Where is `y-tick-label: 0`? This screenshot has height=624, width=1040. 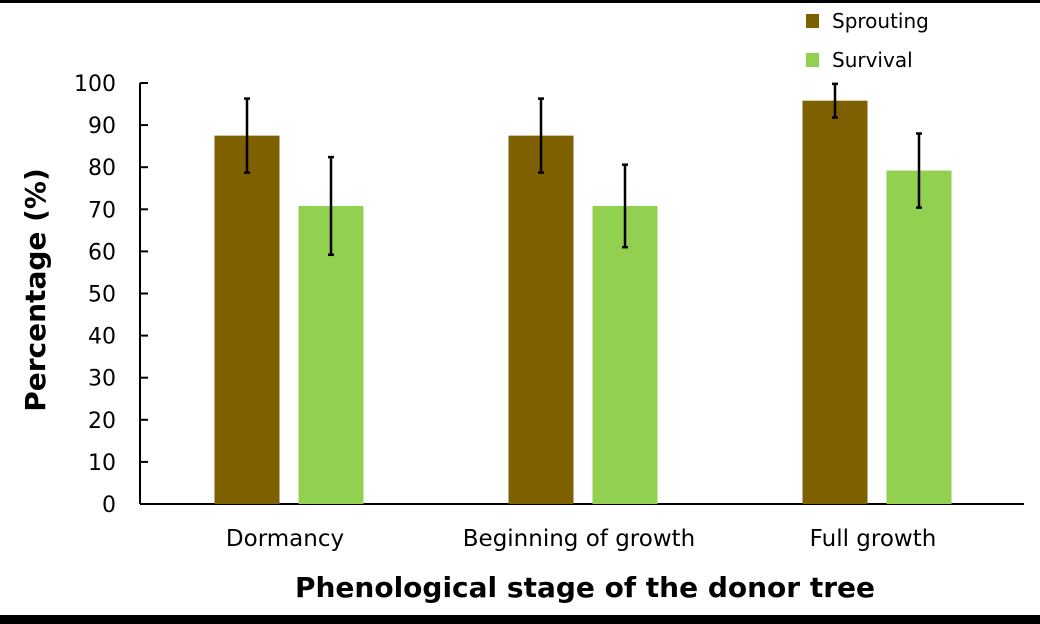
y-tick-label: 0 is located at coordinates (109, 505).